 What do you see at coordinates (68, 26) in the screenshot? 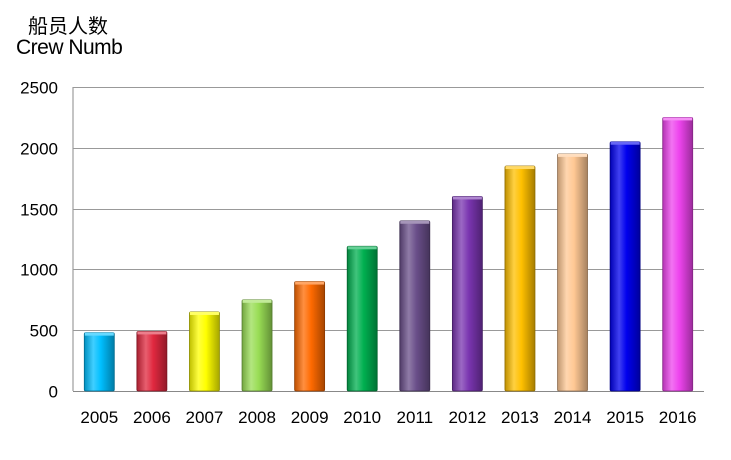
I see `chart-title-chinese: 船员人数` at bounding box center [68, 26].